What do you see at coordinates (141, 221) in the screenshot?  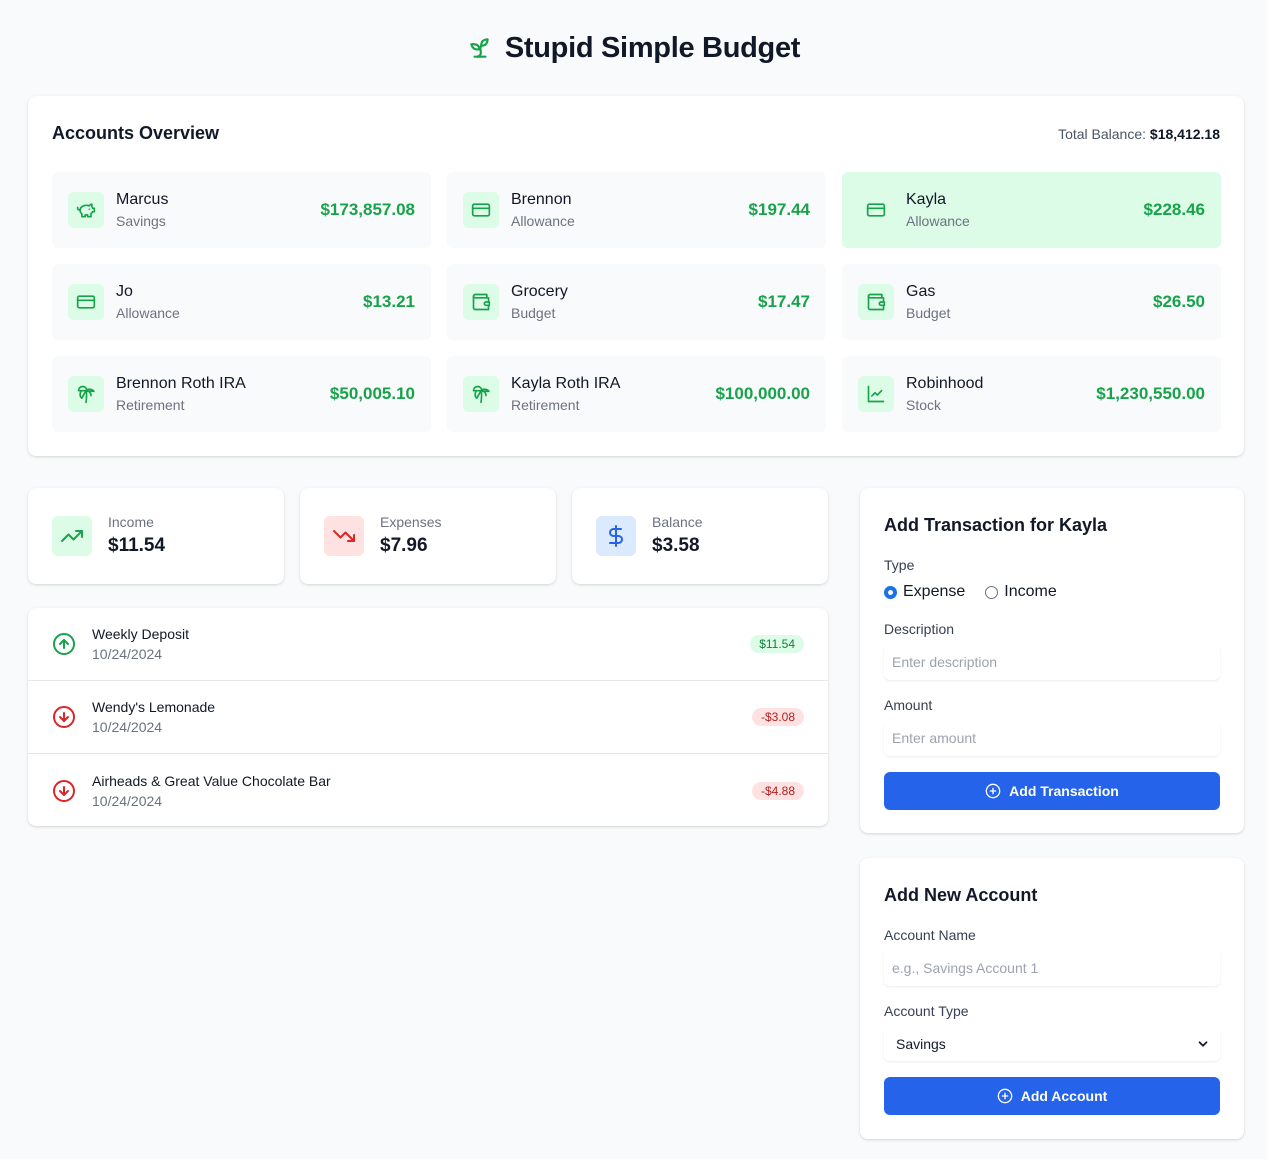 I see `account-type: Savings` at bounding box center [141, 221].